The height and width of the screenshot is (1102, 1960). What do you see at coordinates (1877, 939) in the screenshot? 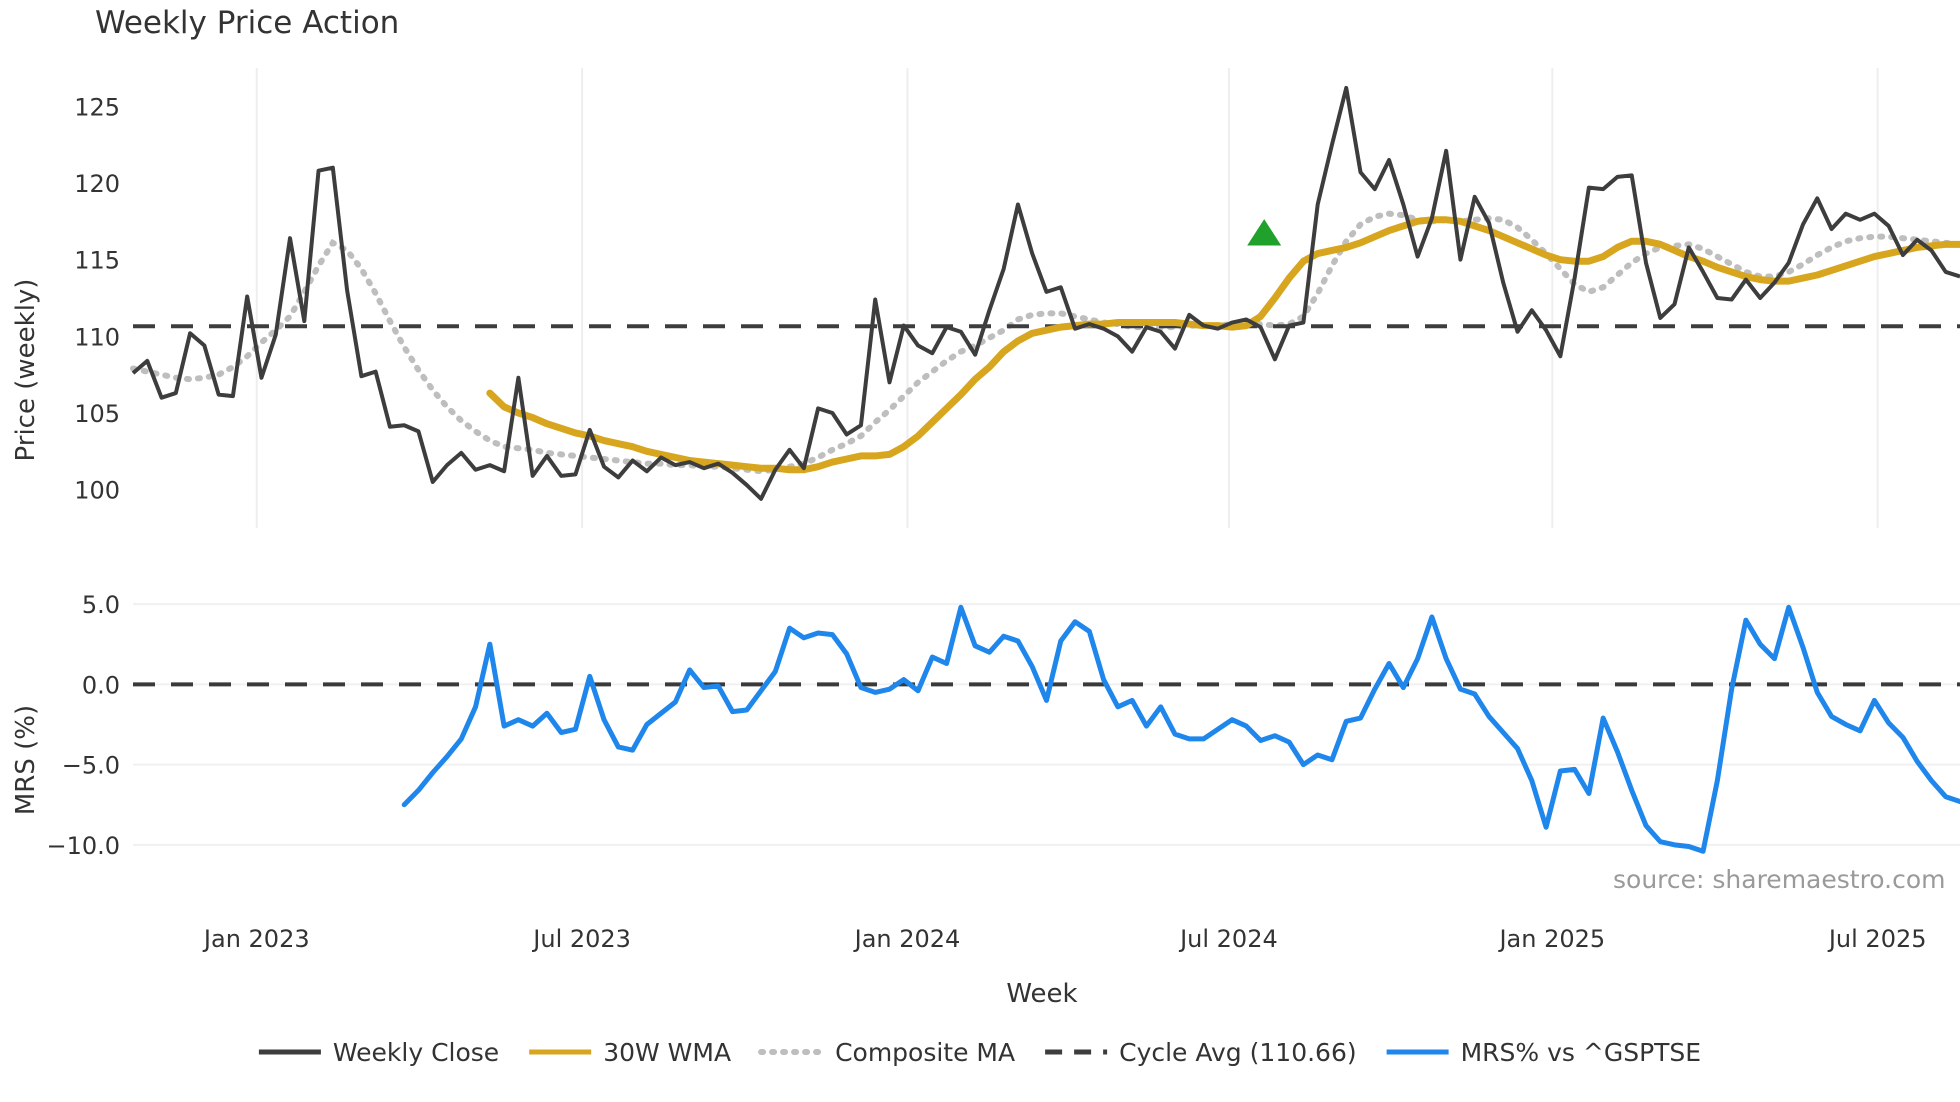
I see `xtick-jul-2025: Jul 2025` at bounding box center [1877, 939].